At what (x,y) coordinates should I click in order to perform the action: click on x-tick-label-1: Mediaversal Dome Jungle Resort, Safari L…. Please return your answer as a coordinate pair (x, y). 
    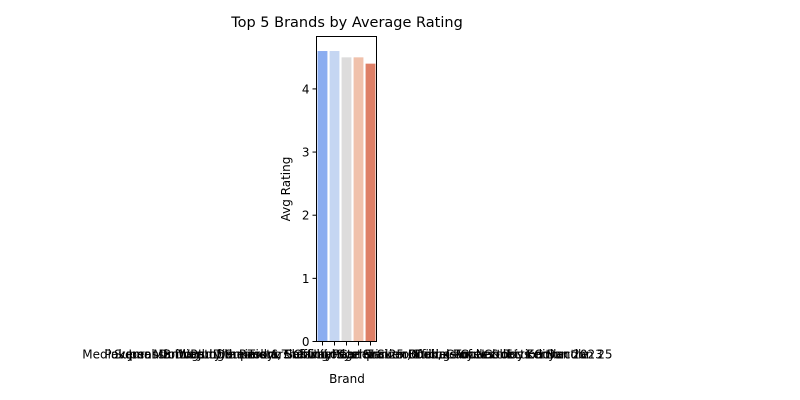
    Looking at the image, I should click on (322, 355).